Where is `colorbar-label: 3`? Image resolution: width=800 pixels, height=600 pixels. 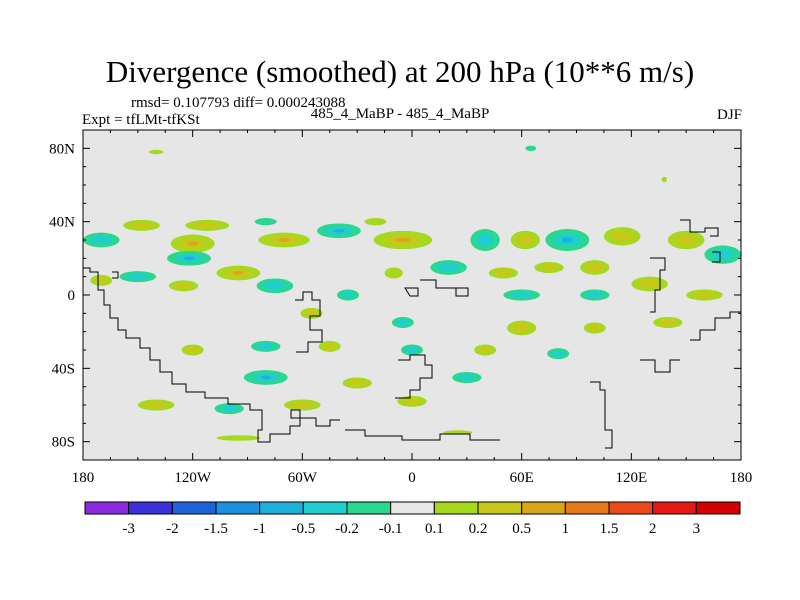 colorbar-label: 3 is located at coordinates (697, 529).